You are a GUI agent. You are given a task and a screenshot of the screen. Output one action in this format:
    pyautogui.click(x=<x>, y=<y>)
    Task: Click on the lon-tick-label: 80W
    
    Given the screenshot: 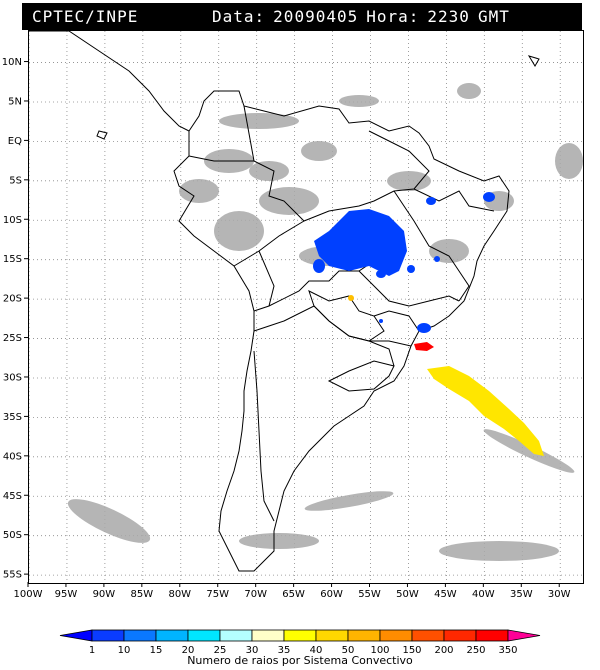 What is the action you would take?
    pyautogui.click(x=179, y=594)
    